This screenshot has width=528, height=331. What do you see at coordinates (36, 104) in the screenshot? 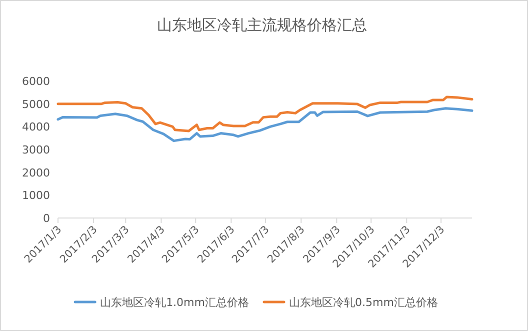
I see `y-tick-label: 5000` at bounding box center [36, 104].